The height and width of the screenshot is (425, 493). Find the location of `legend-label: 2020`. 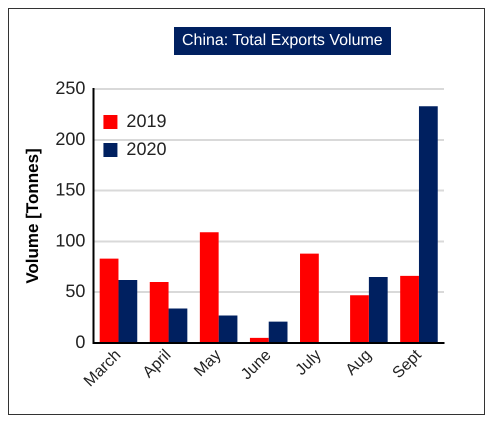

legend-label: 2020 is located at coordinates (146, 148).